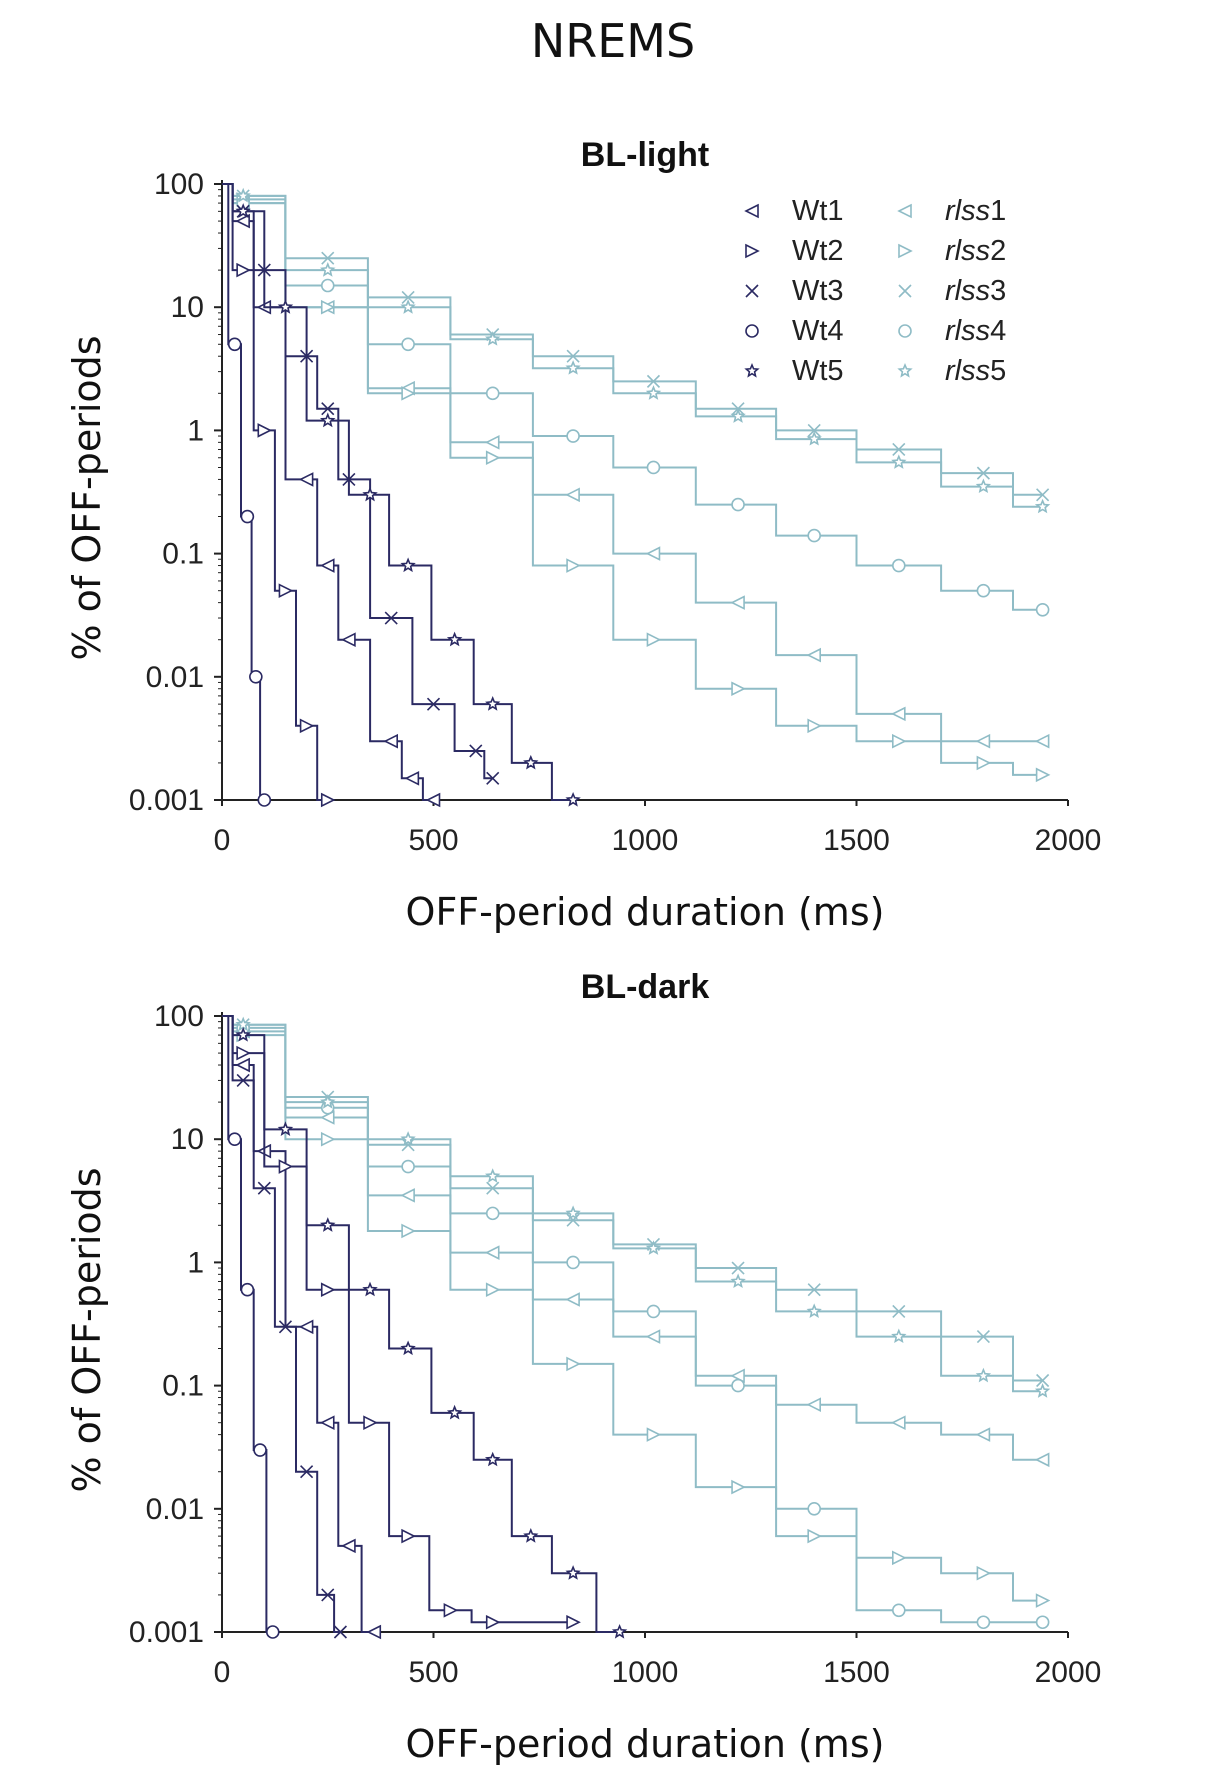 This screenshot has height=1778, width=1226. I want to click on legend-label: rlss1, so click(975, 211).